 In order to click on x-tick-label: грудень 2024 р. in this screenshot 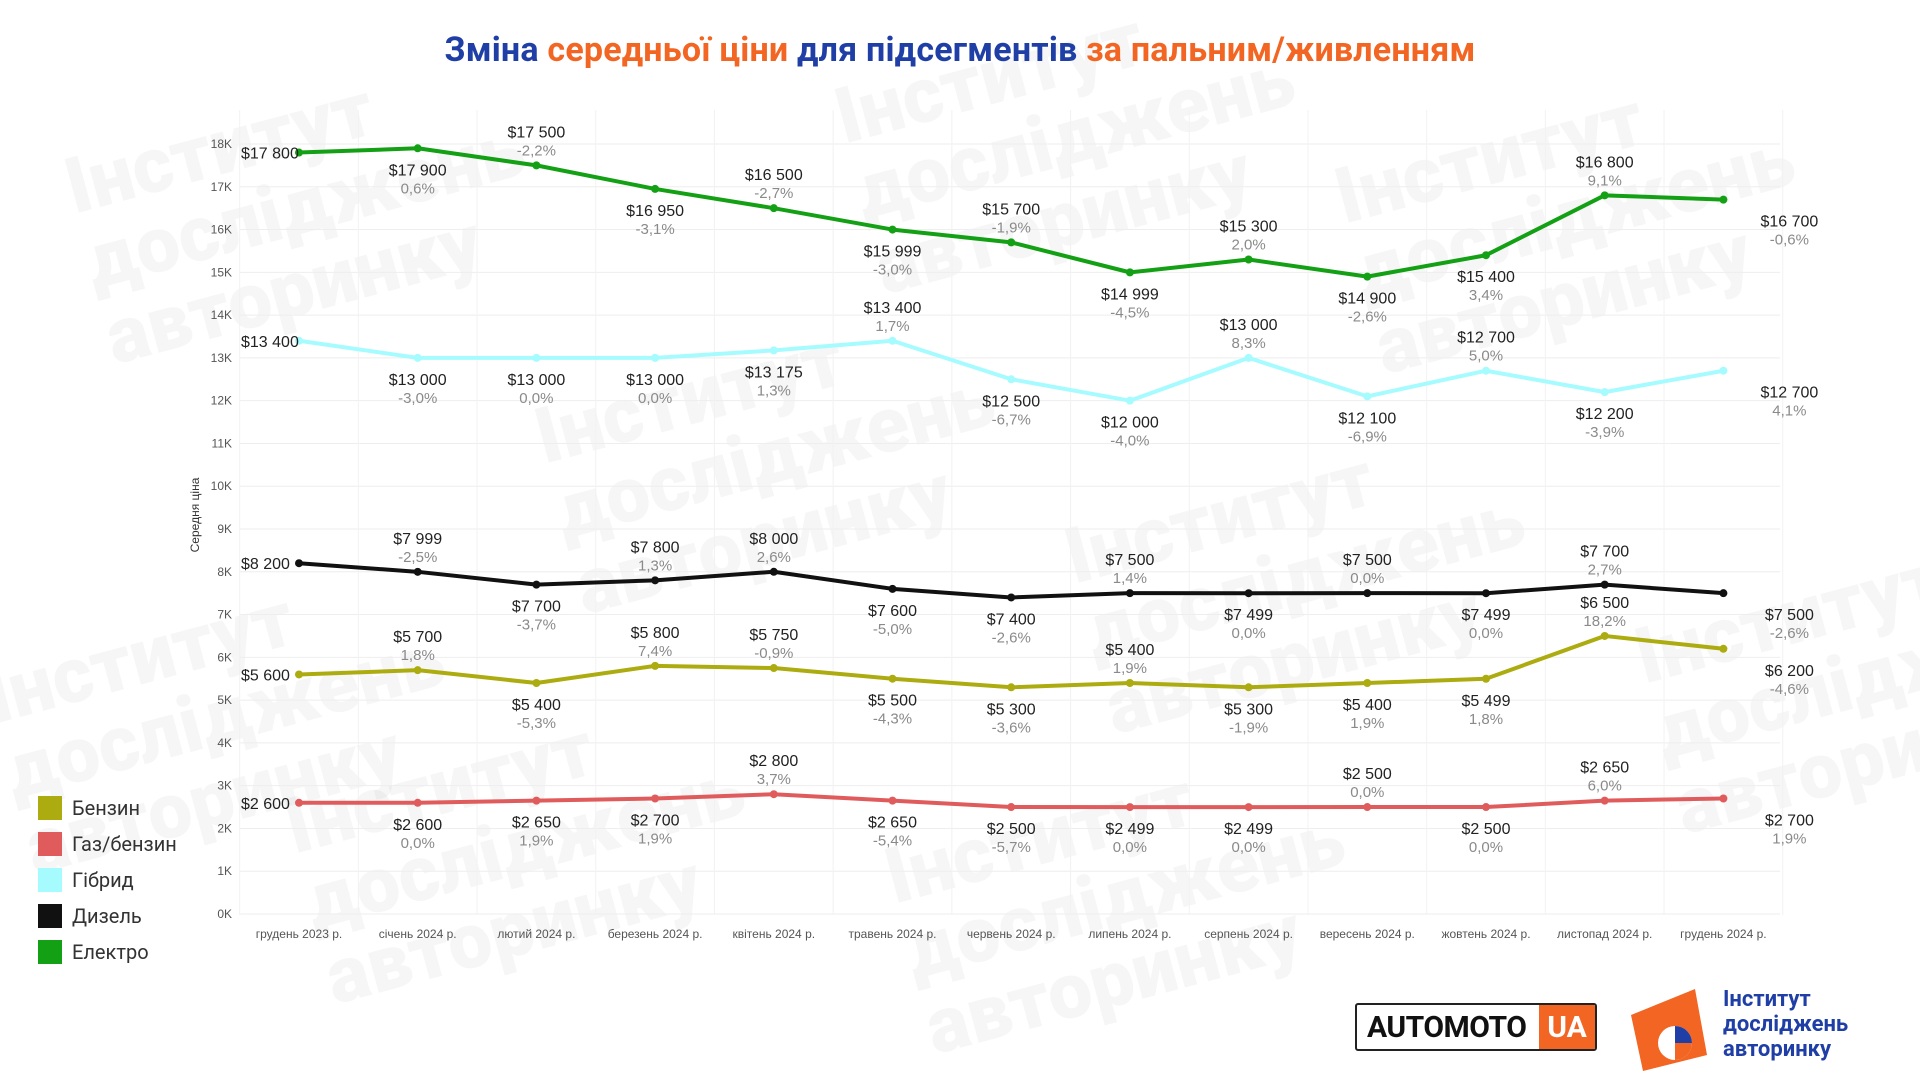, I will do `click(1723, 934)`.